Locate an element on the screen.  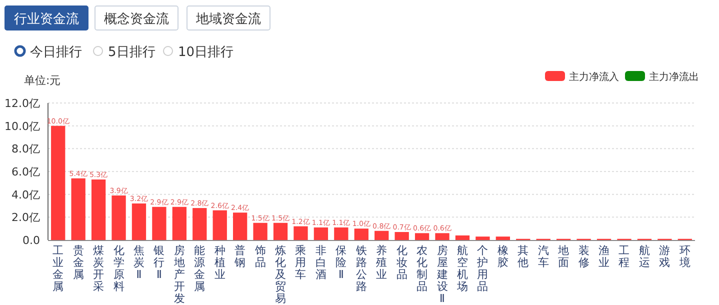
x-tick-label: 工程 is located at coordinates (624, 256).